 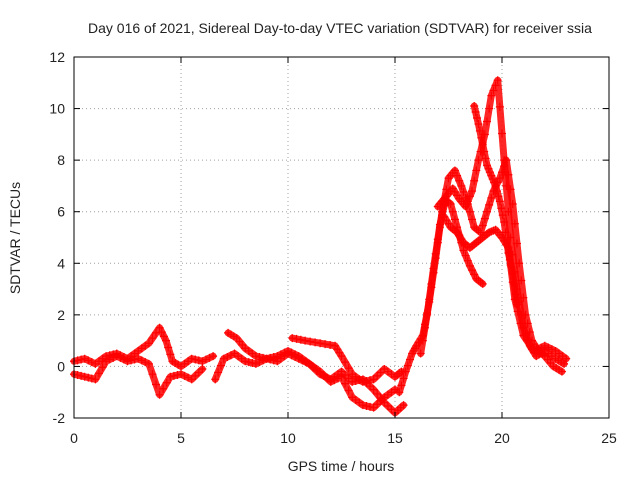 What do you see at coordinates (74, 438) in the screenshot?
I see `x-tick-label: 0` at bounding box center [74, 438].